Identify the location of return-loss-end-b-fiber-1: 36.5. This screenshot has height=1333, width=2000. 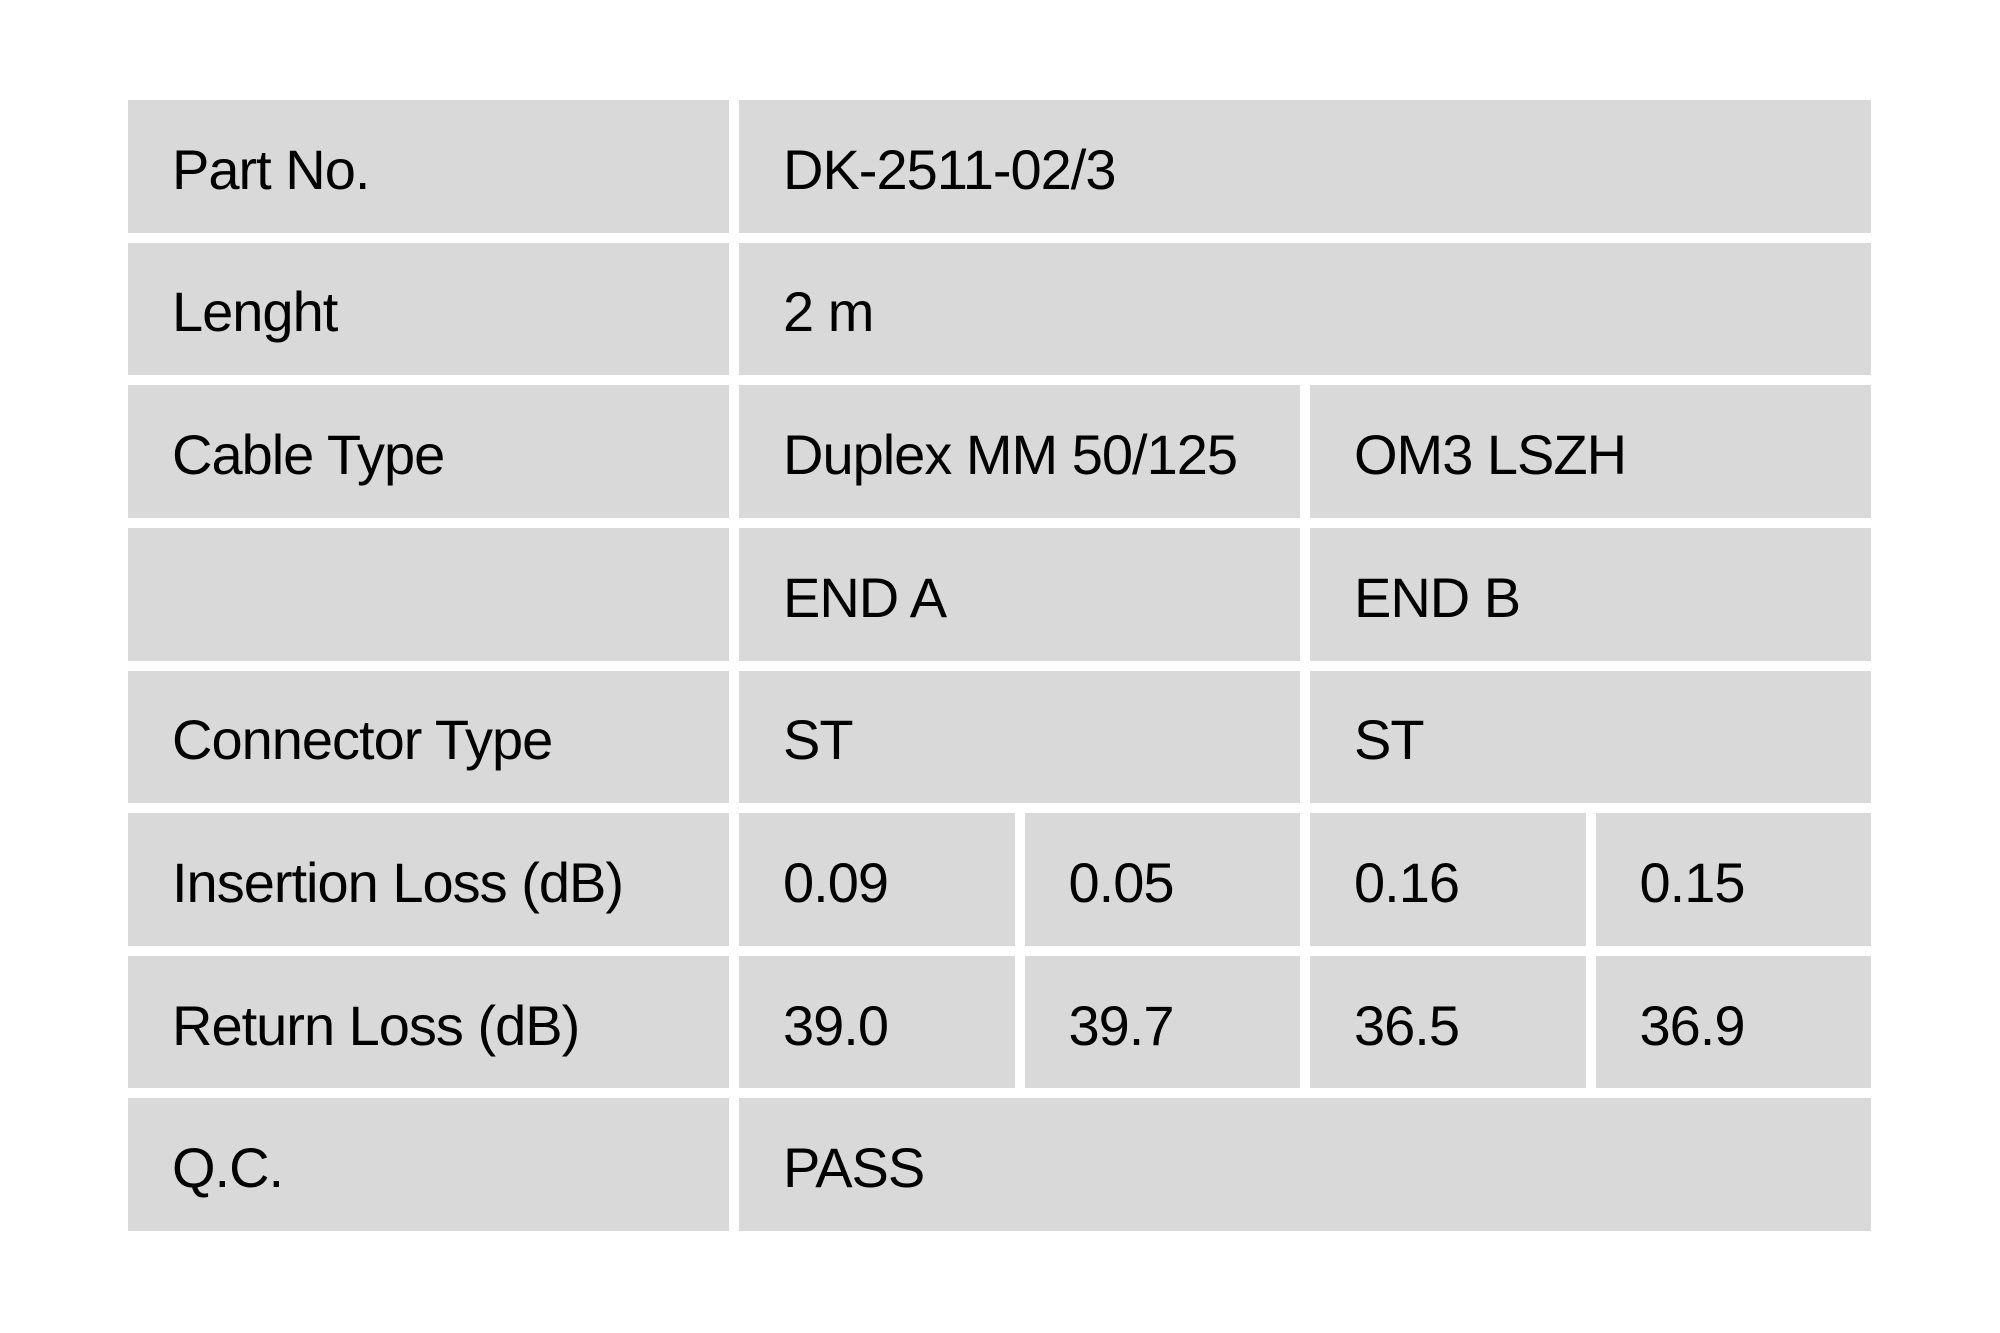
(1448, 1022).